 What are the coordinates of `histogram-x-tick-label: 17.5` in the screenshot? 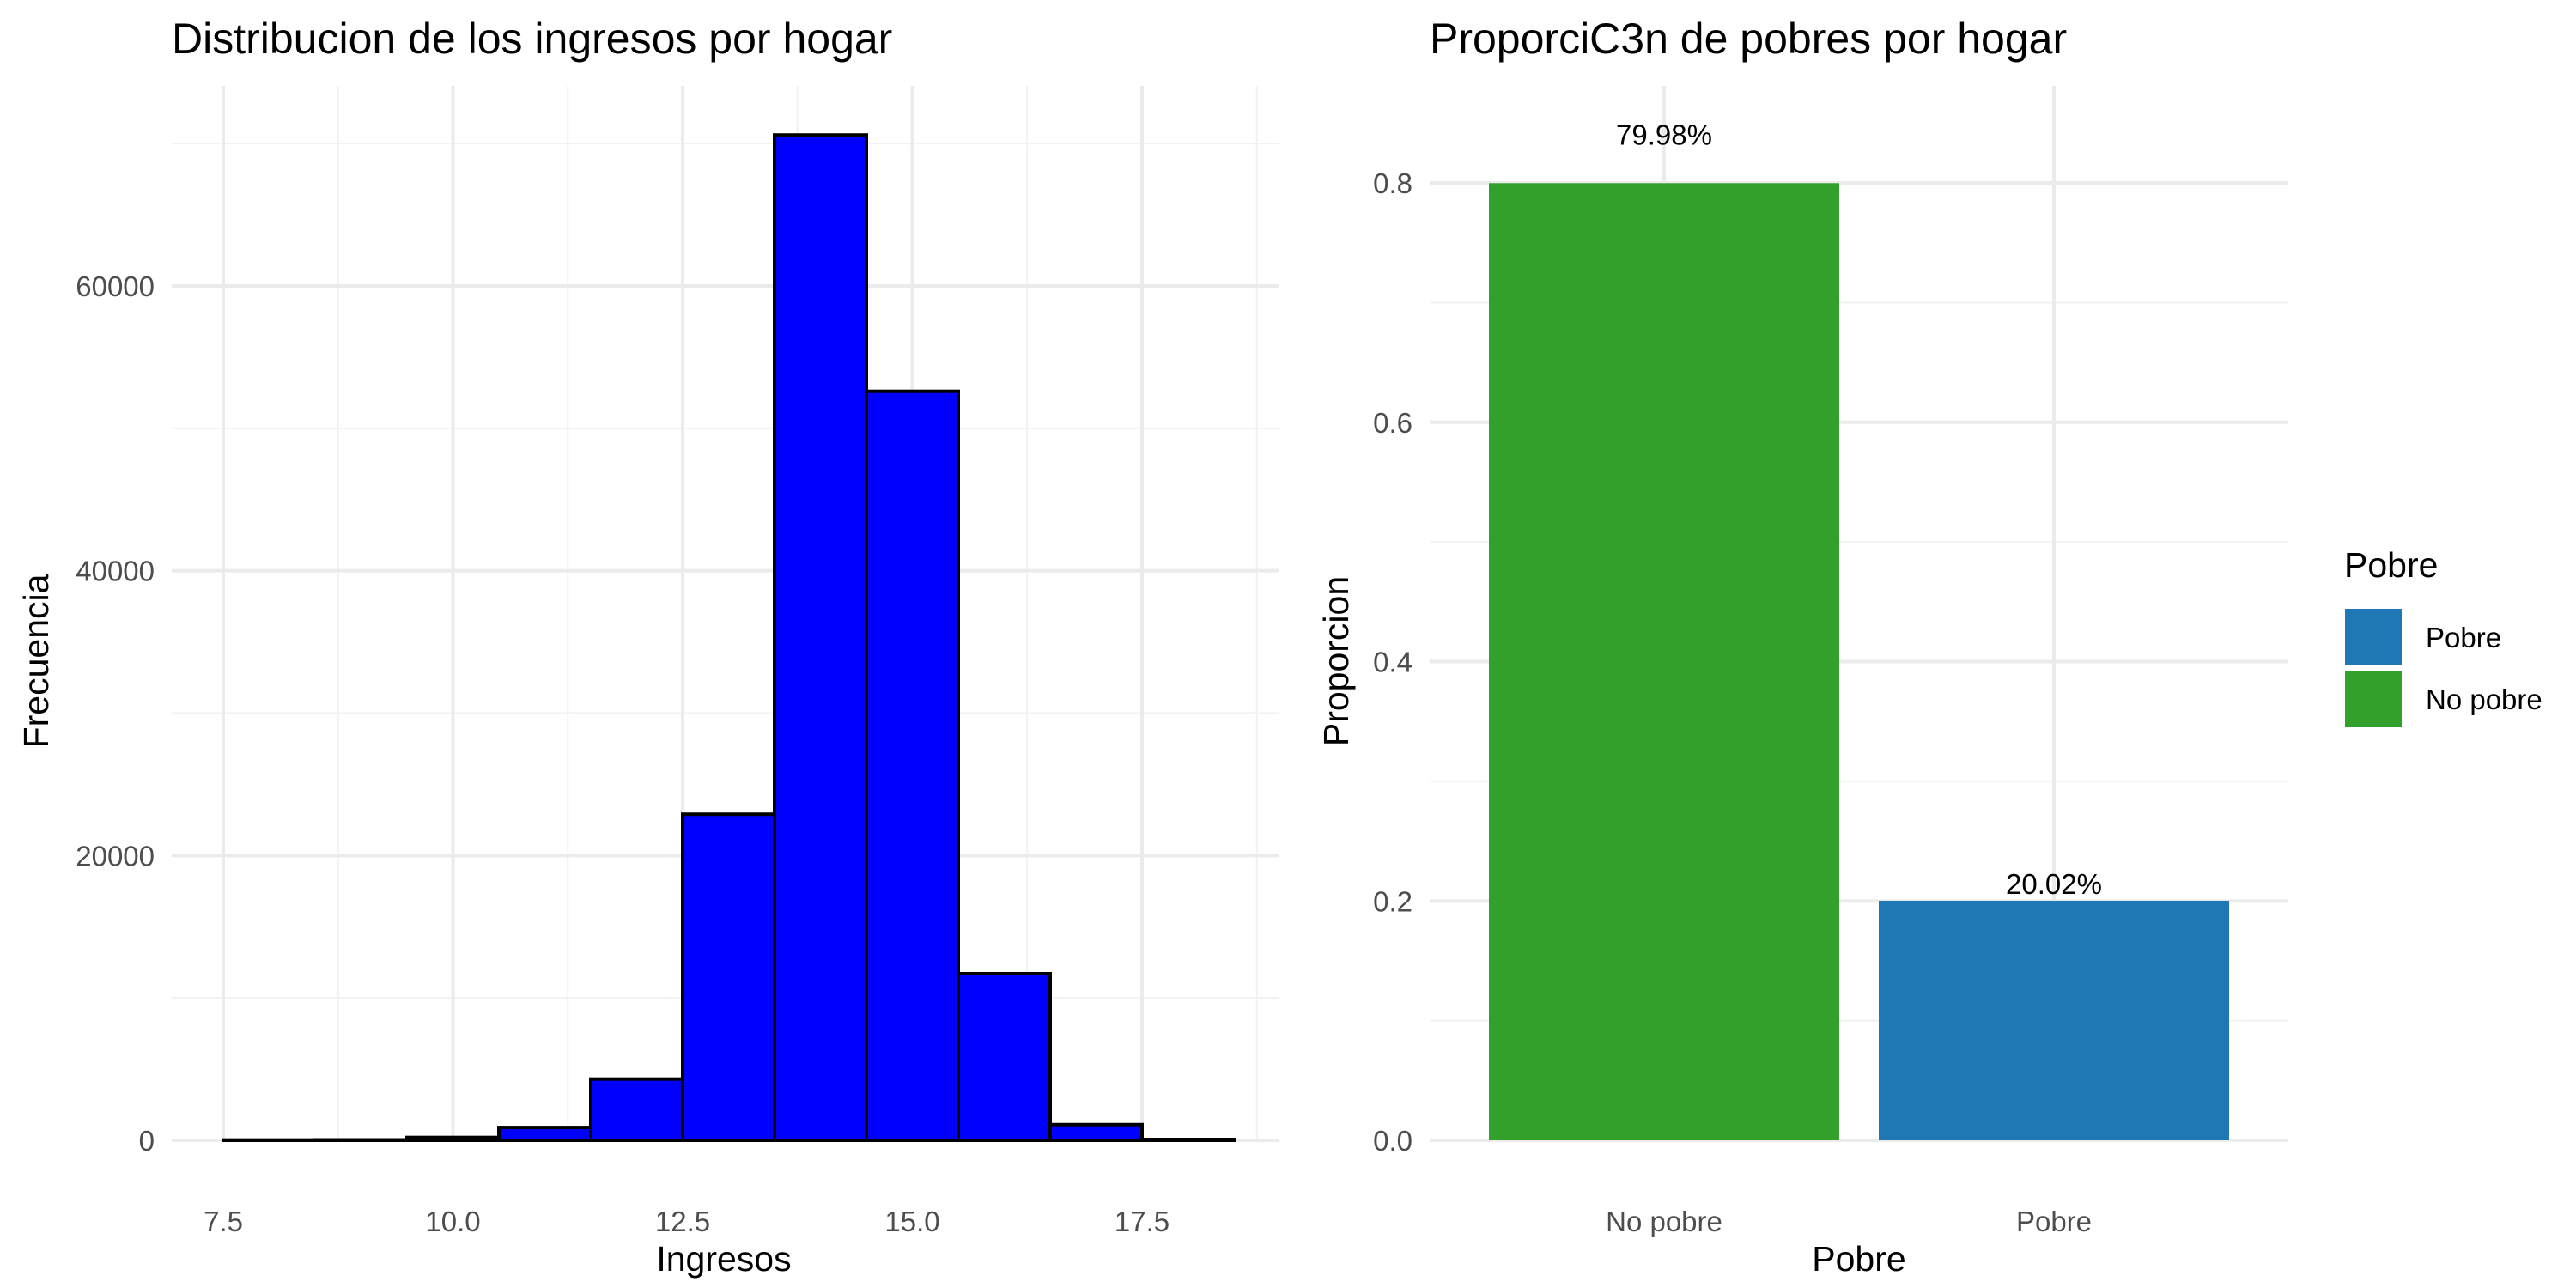 It's located at (1142, 1221).